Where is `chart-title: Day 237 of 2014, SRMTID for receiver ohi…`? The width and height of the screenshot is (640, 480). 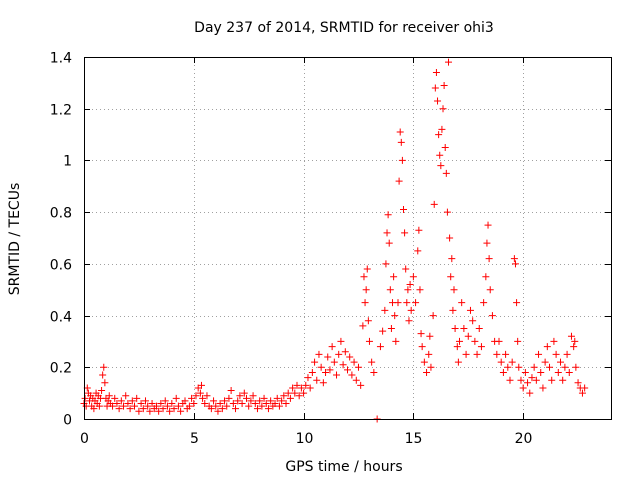
chart-title: Day 237 of 2014, SRMTID for receiver ohi… is located at coordinates (344, 28).